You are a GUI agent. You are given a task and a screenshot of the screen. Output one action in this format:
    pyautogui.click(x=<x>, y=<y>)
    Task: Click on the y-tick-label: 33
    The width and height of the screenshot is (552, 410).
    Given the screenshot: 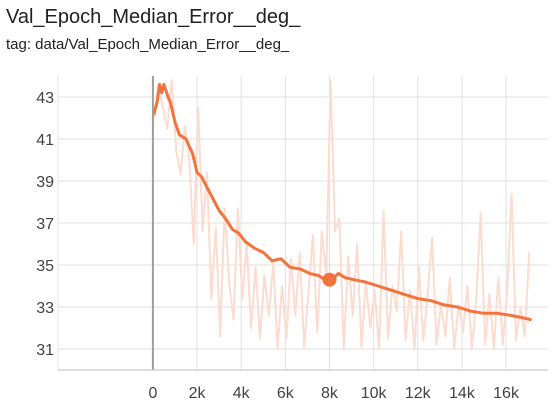 What is the action you would take?
    pyautogui.click(x=45, y=308)
    